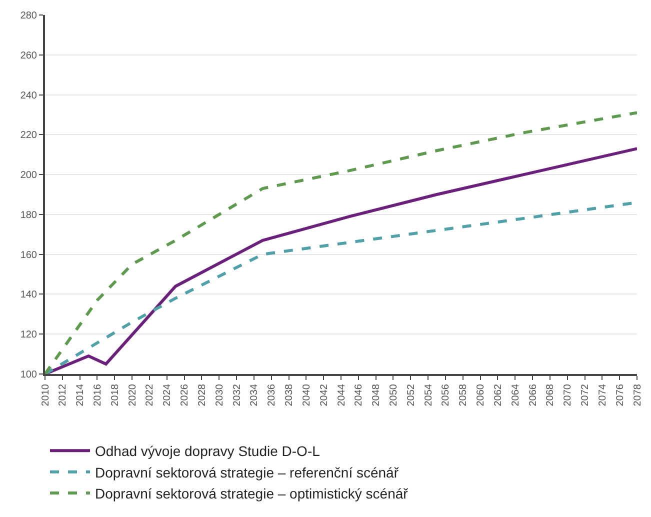  Describe the element at coordinates (342, 395) in the screenshot. I see `x-tick-label: 2044` at that location.